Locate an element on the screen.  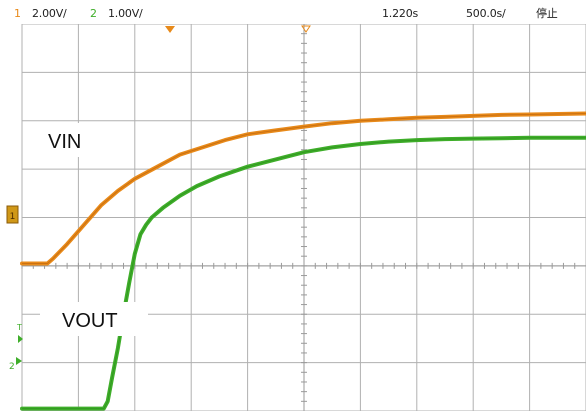
vout-label-box: VOUT is located at coordinates (94, 319).